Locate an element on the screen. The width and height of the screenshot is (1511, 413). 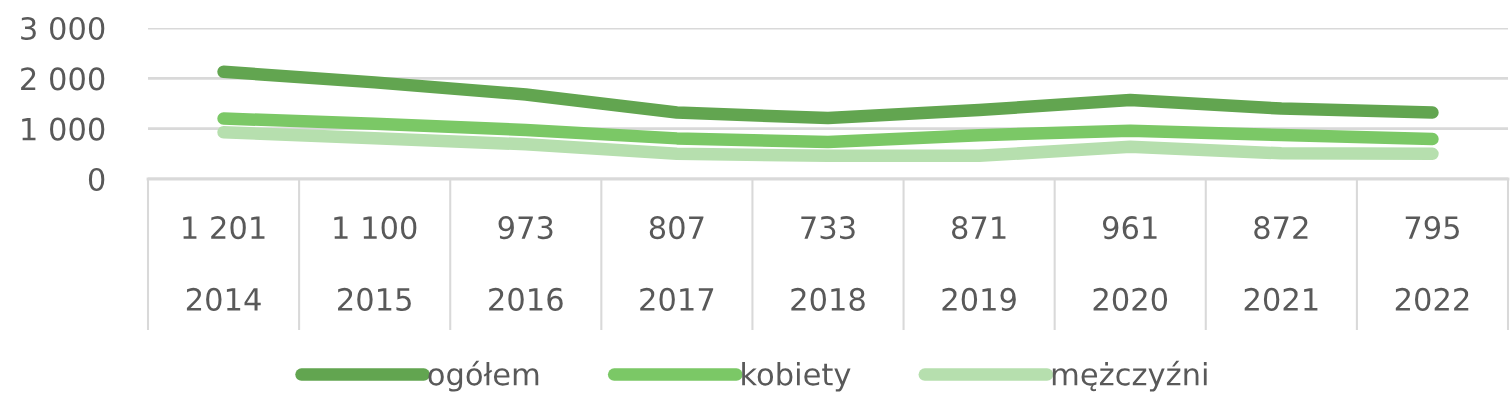
legend-label: mężczyźni is located at coordinates (1129, 376).